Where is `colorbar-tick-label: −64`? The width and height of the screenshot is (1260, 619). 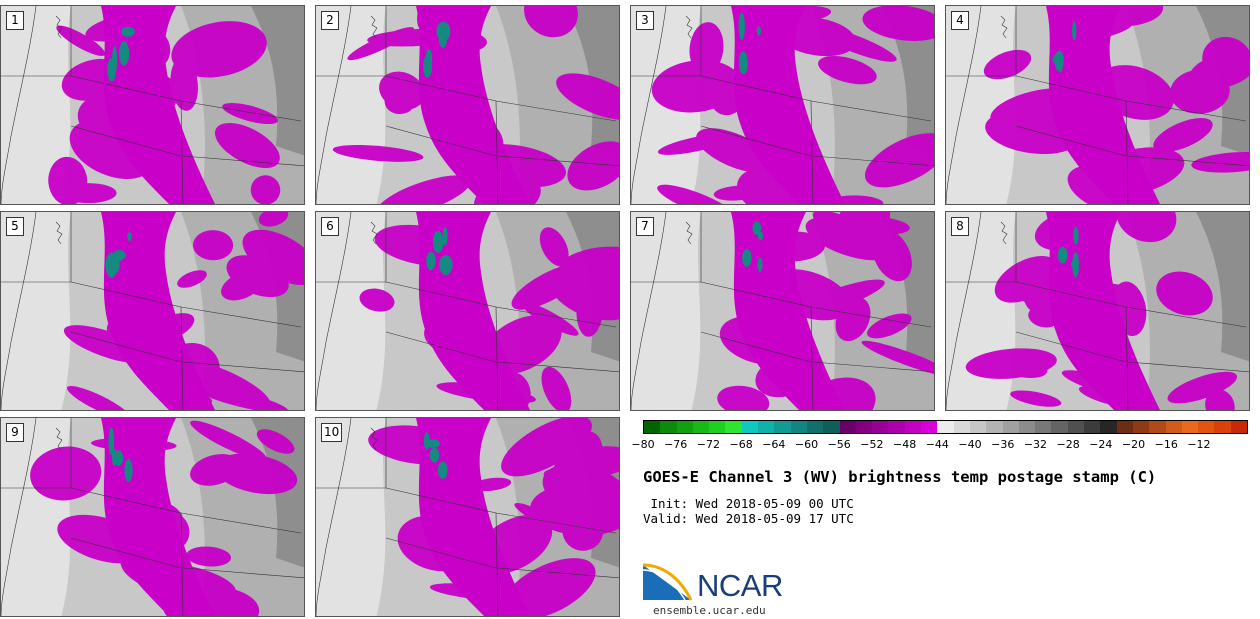
colorbar-tick-label: −64 is located at coordinates (774, 444).